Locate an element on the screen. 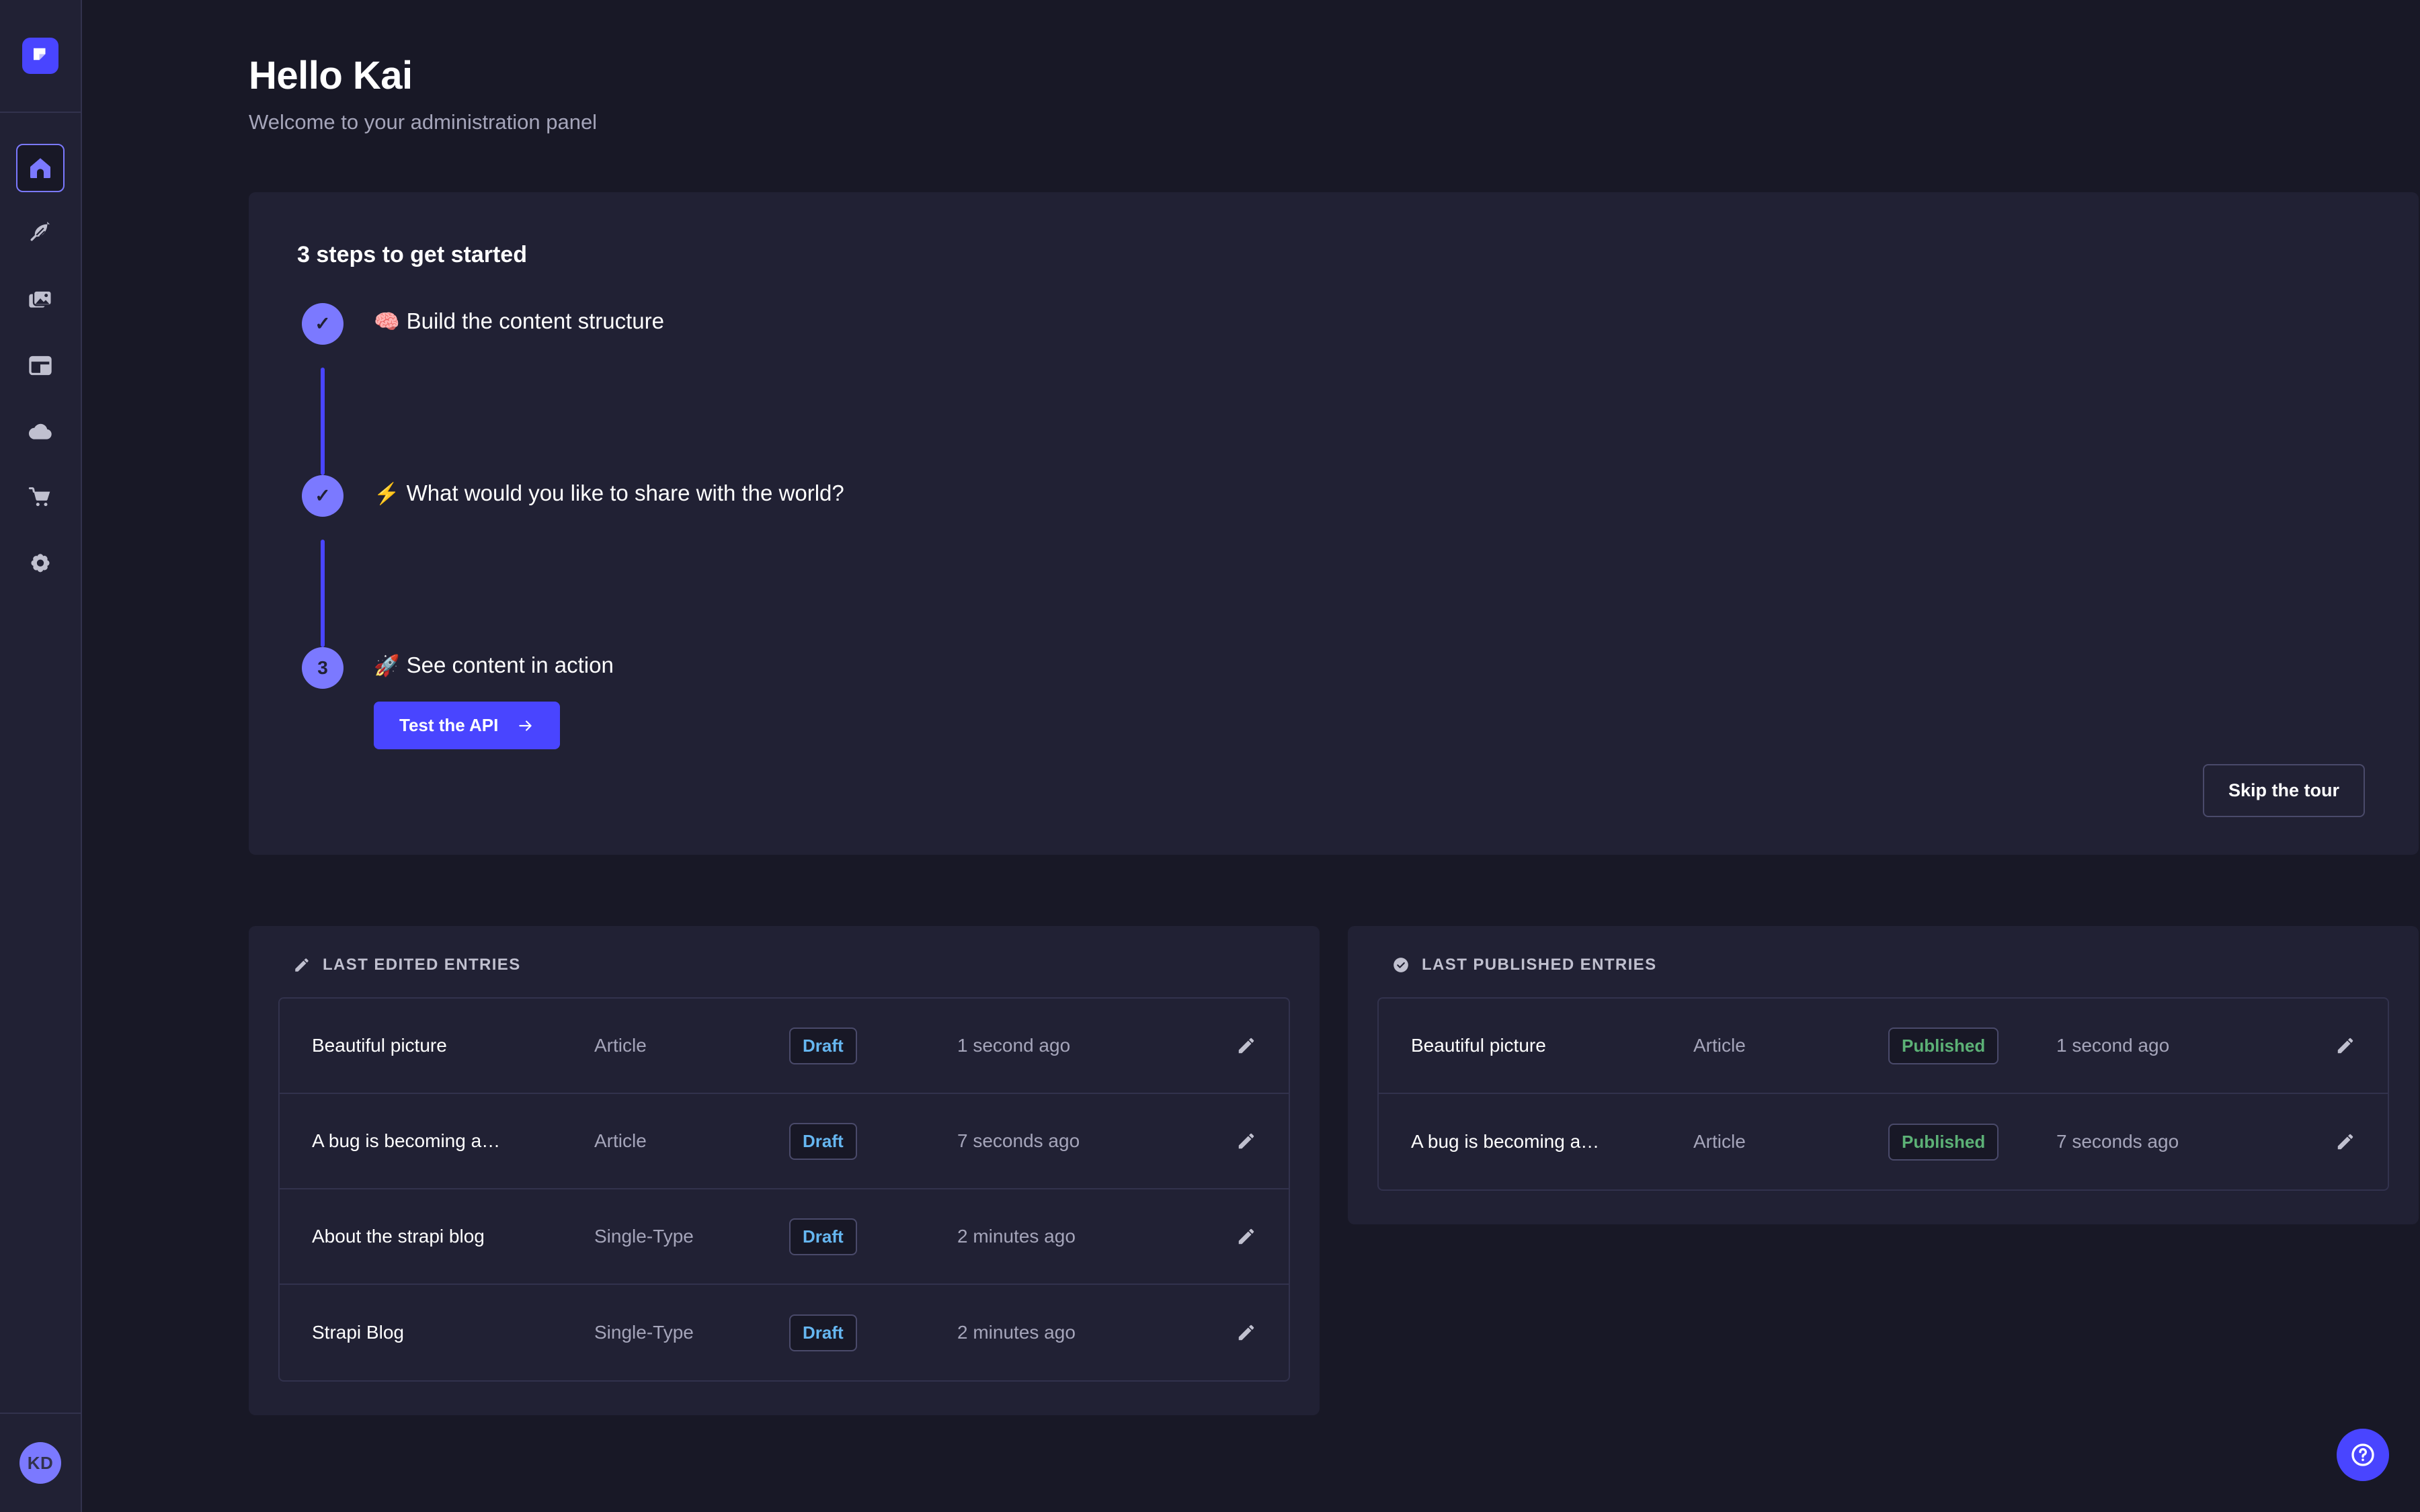 The width and height of the screenshot is (2420, 1512). sidebar-footer: KD is located at coordinates (40, 1463).